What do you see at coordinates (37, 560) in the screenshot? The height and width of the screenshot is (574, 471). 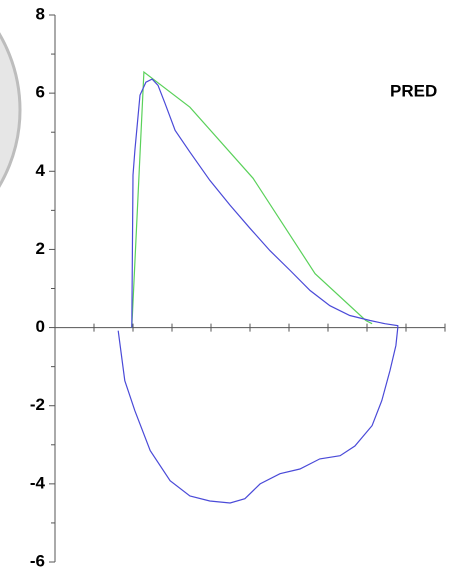 I see `y-tick-label: -6` at bounding box center [37, 560].